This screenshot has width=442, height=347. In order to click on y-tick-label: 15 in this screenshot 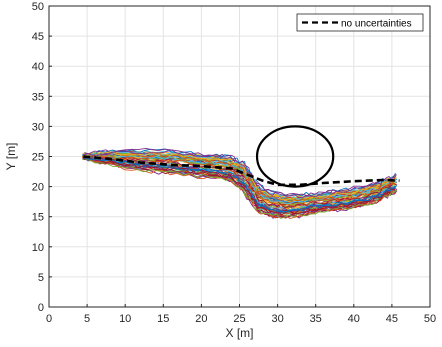, I will do `click(38, 218)`.